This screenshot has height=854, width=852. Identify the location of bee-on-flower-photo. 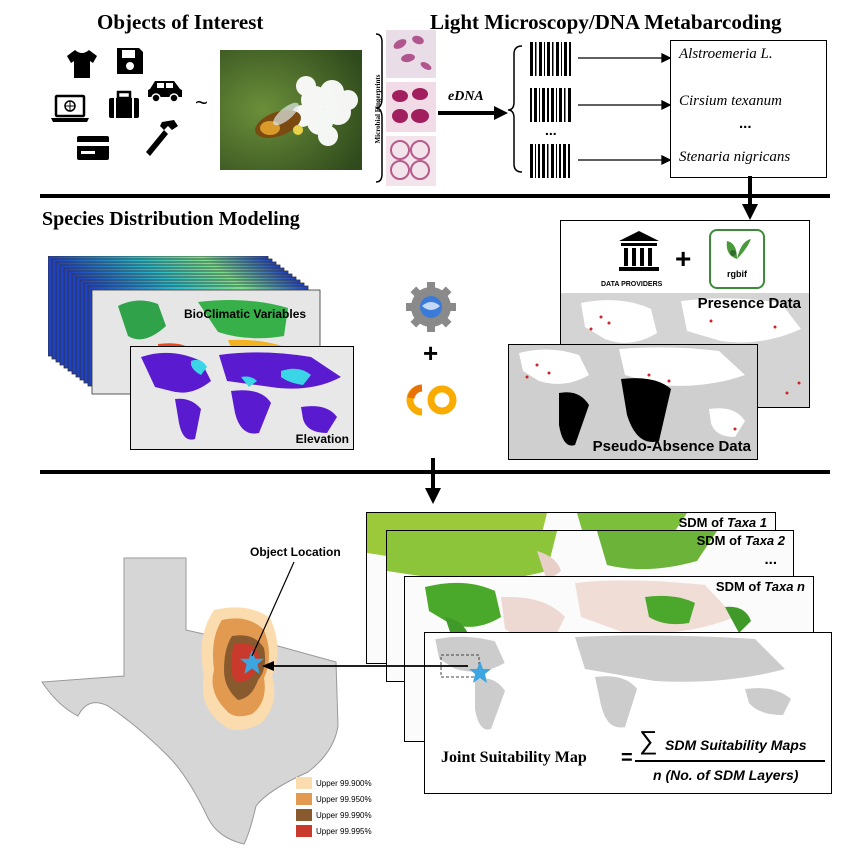
(291, 110).